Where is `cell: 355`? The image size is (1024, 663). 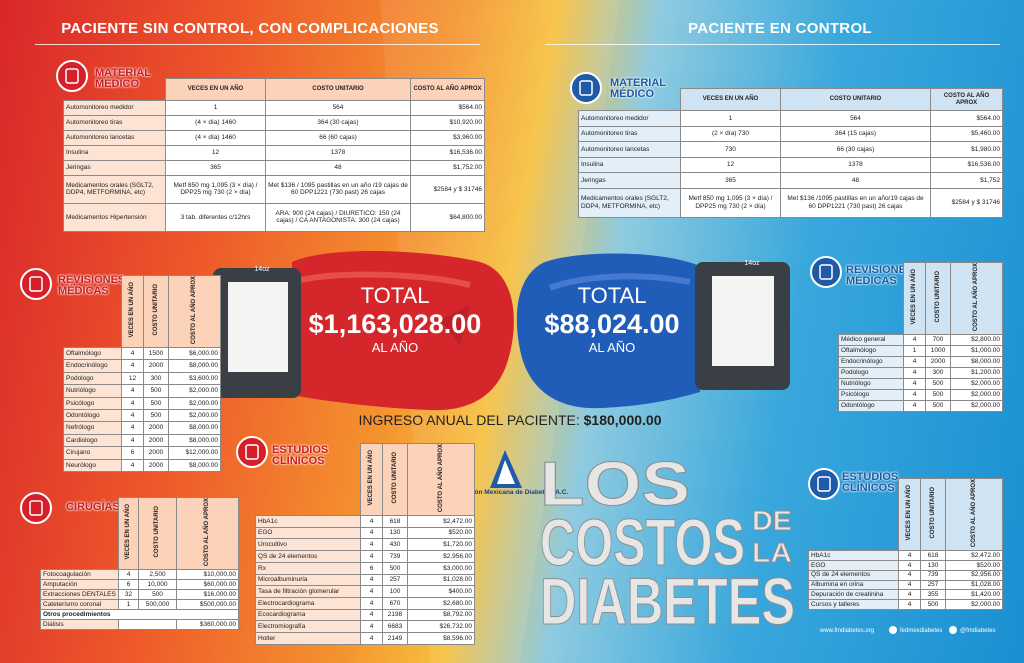
cell: 355 is located at coordinates (933, 595).